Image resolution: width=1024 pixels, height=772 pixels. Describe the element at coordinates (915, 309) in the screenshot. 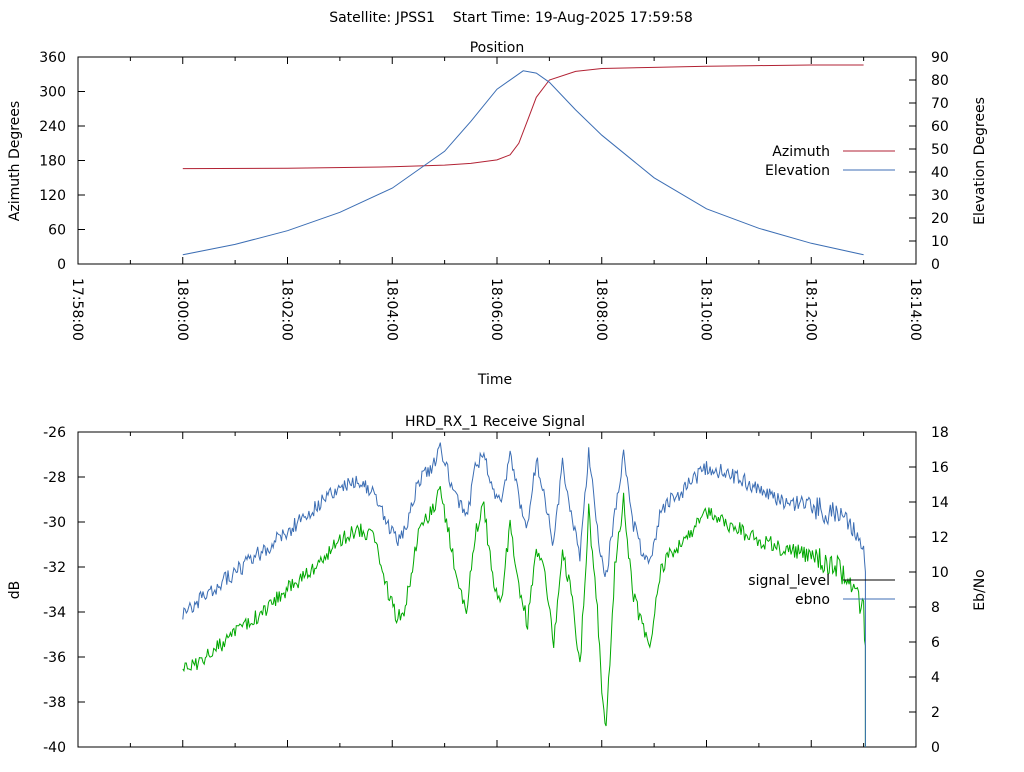

I see `position-x-tick-label: 18:14:00` at that location.